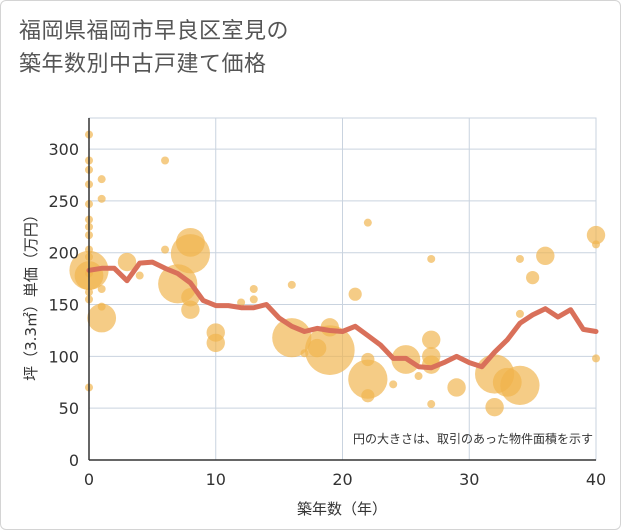 The width and height of the screenshot is (621, 530). Describe the element at coordinates (63, 305) in the screenshot. I see `y-tick-label: 150` at that location.